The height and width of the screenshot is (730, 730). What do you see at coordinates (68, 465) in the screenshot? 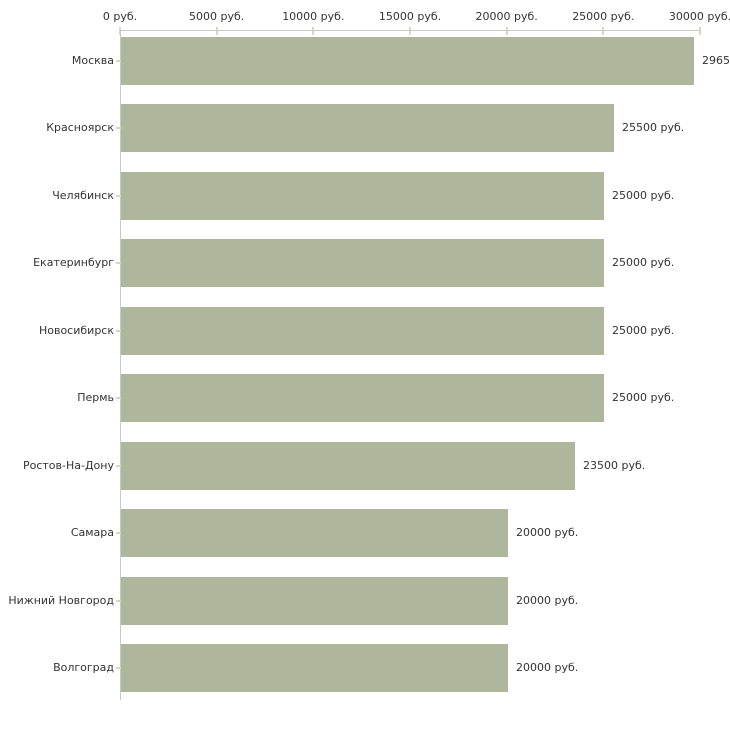
I see `category-label: Ростов-На-Дону` at bounding box center [68, 465].